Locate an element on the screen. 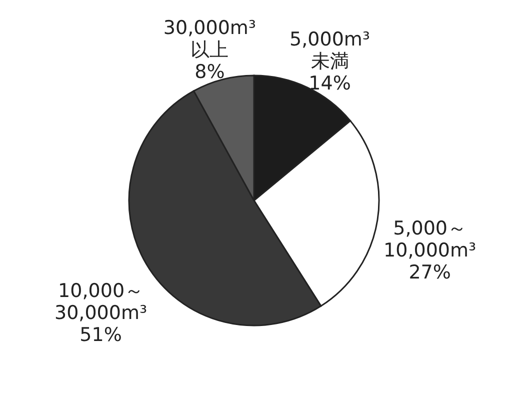  data-label: 27% is located at coordinates (429, 272).